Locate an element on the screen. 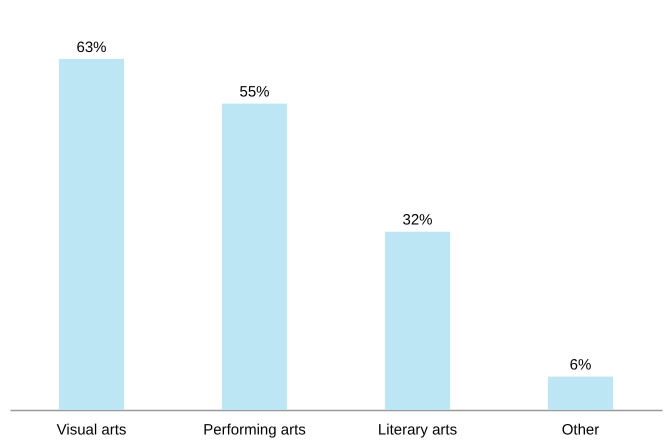 Image resolution: width=667 pixels, height=445 pixels. data-label: 32% is located at coordinates (417, 220).